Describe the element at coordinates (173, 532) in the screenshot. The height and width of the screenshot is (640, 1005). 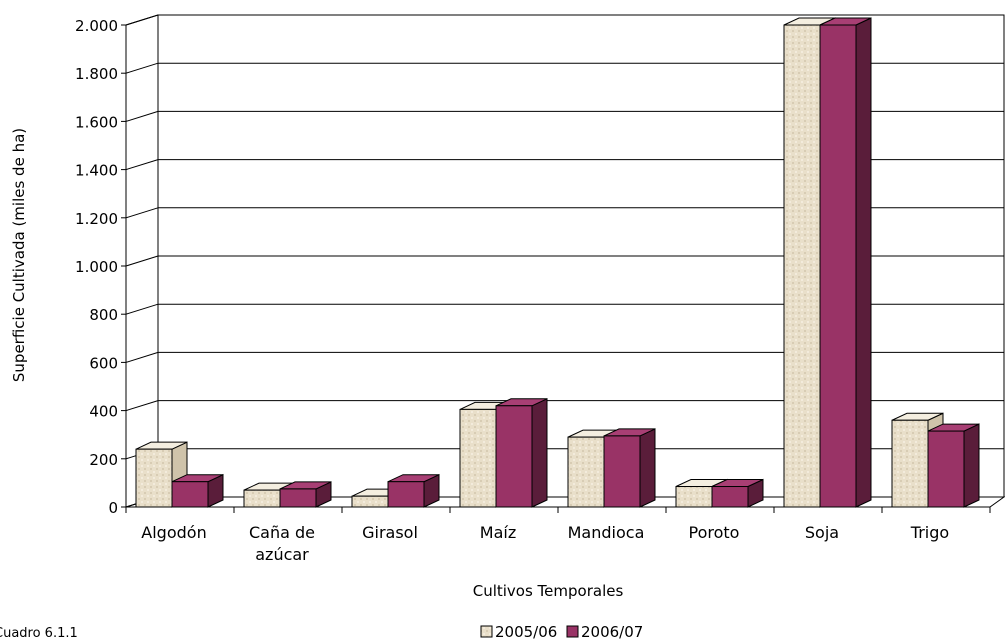
I see `x-category-label: Algodón` at that location.